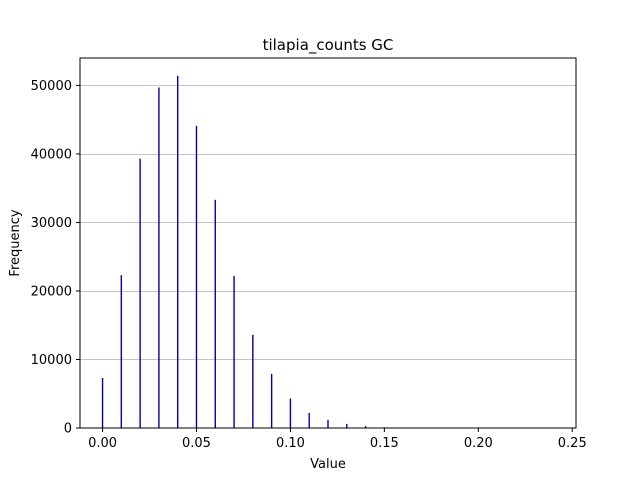  I want to click on x-tick-label: 0.00, so click(102, 443).